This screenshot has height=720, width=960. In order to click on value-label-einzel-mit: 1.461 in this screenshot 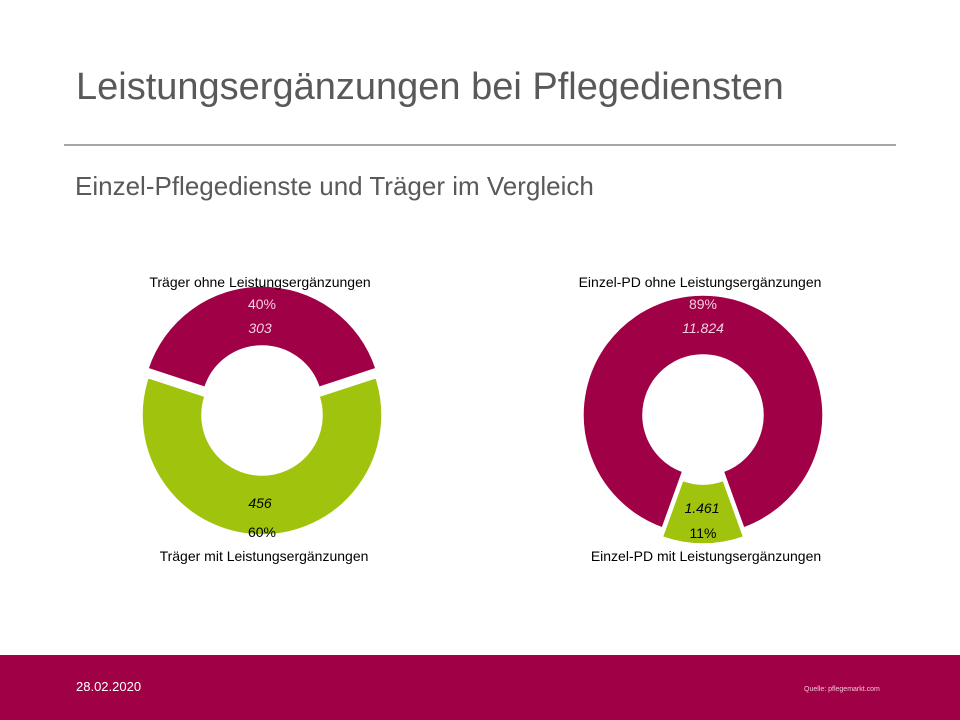, I will do `click(701, 508)`.